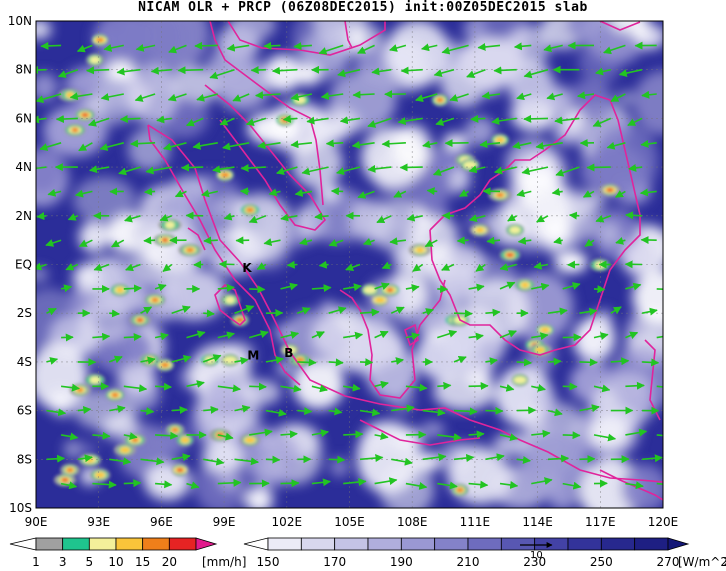 This screenshot has height=571, width=726. What do you see at coordinates (90, 562) in the screenshot?
I see `precip-tick-label: 5` at bounding box center [90, 562].